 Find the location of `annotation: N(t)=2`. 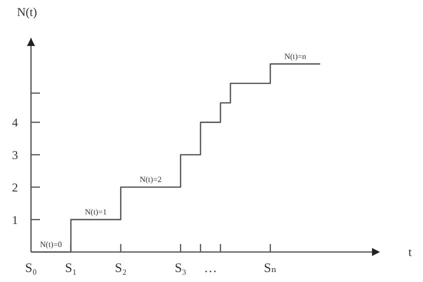

annotation: N(t)=2 is located at coordinates (151, 179).